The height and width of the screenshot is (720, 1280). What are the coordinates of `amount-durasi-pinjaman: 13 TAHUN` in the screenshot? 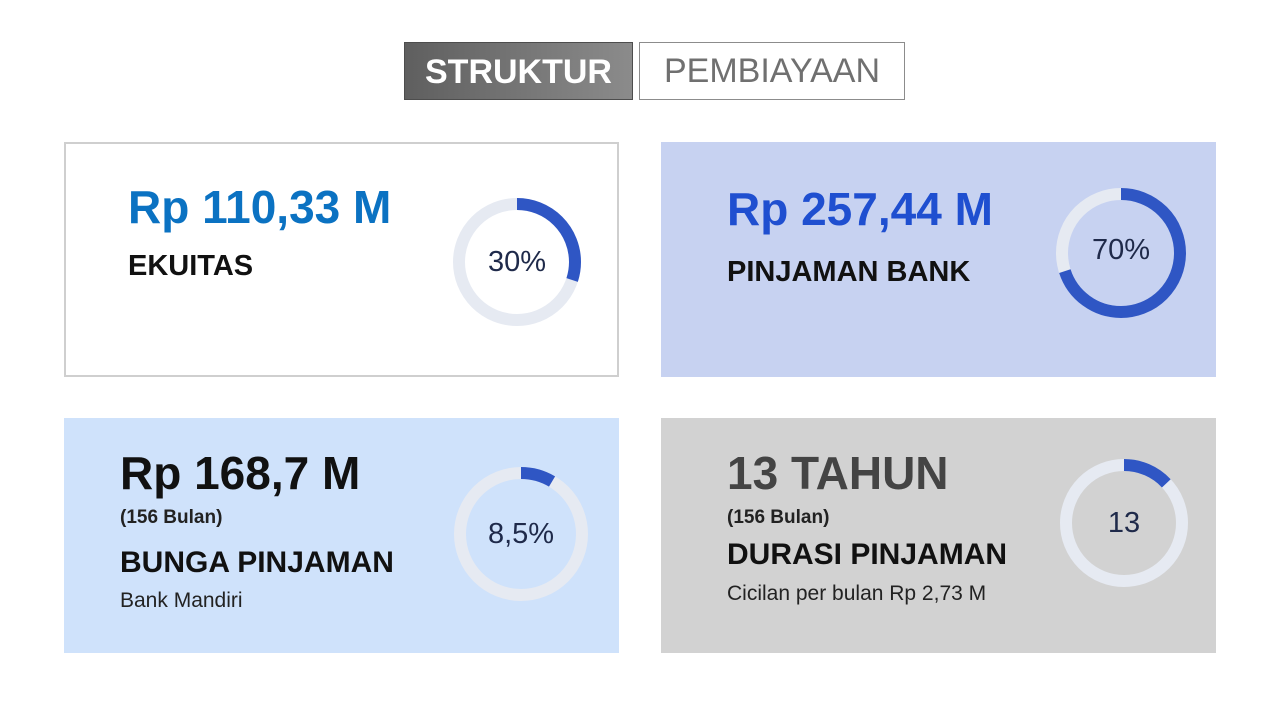 It's located at (838, 473).